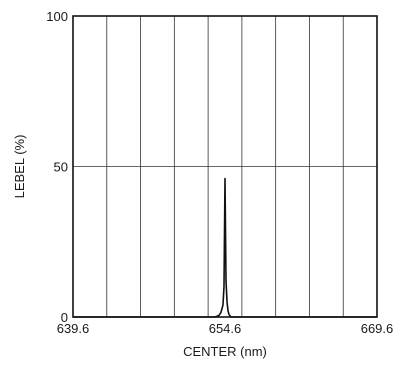 Image resolution: width=396 pixels, height=366 pixels. I want to click on y-tick-label: 50, so click(61, 167).